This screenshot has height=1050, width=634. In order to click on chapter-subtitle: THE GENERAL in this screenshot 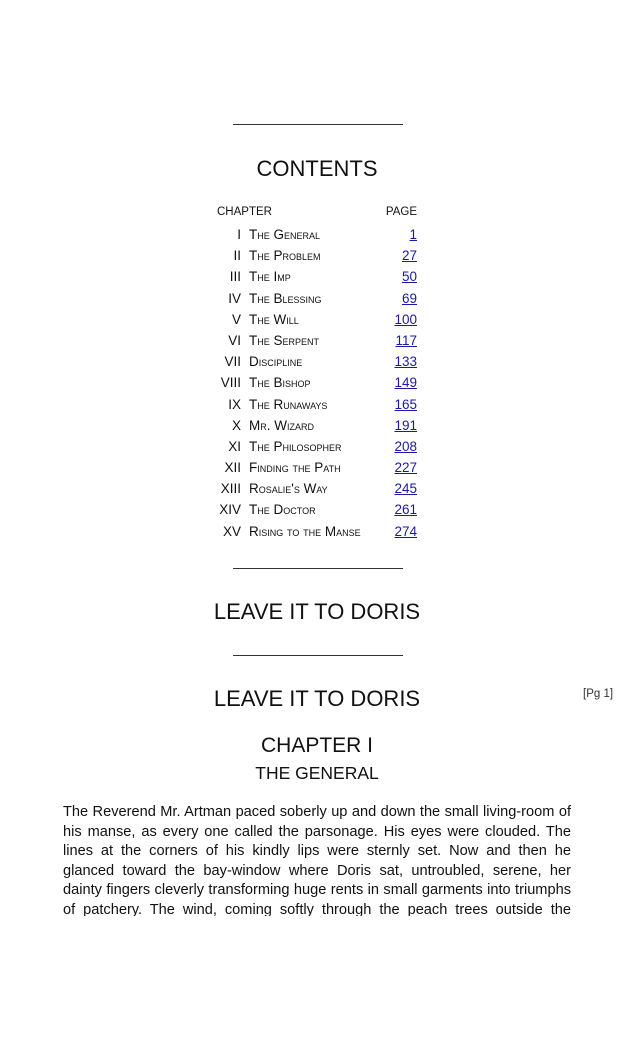, I will do `click(317, 773)`.